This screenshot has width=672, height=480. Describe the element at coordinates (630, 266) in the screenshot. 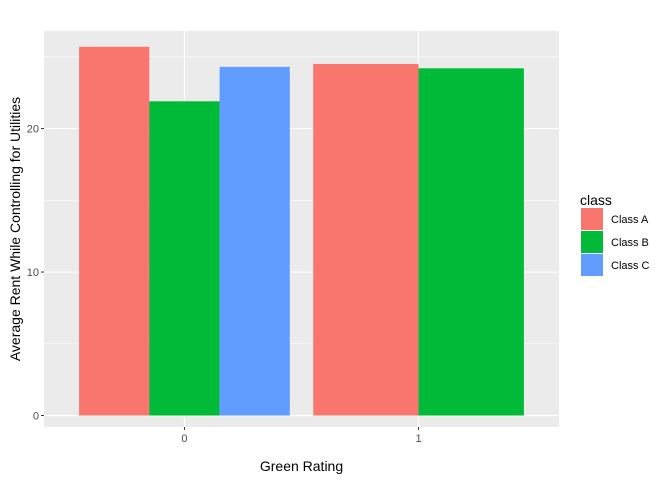

I see `legend-label: Class C` at that location.